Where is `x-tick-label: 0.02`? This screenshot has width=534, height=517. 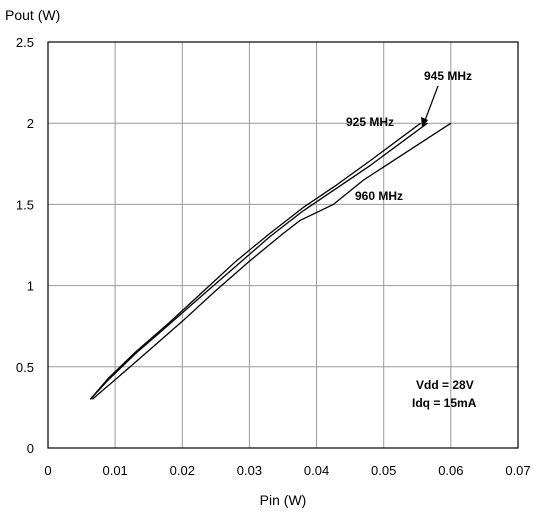 x-tick-label: 0.02 is located at coordinates (182, 470).